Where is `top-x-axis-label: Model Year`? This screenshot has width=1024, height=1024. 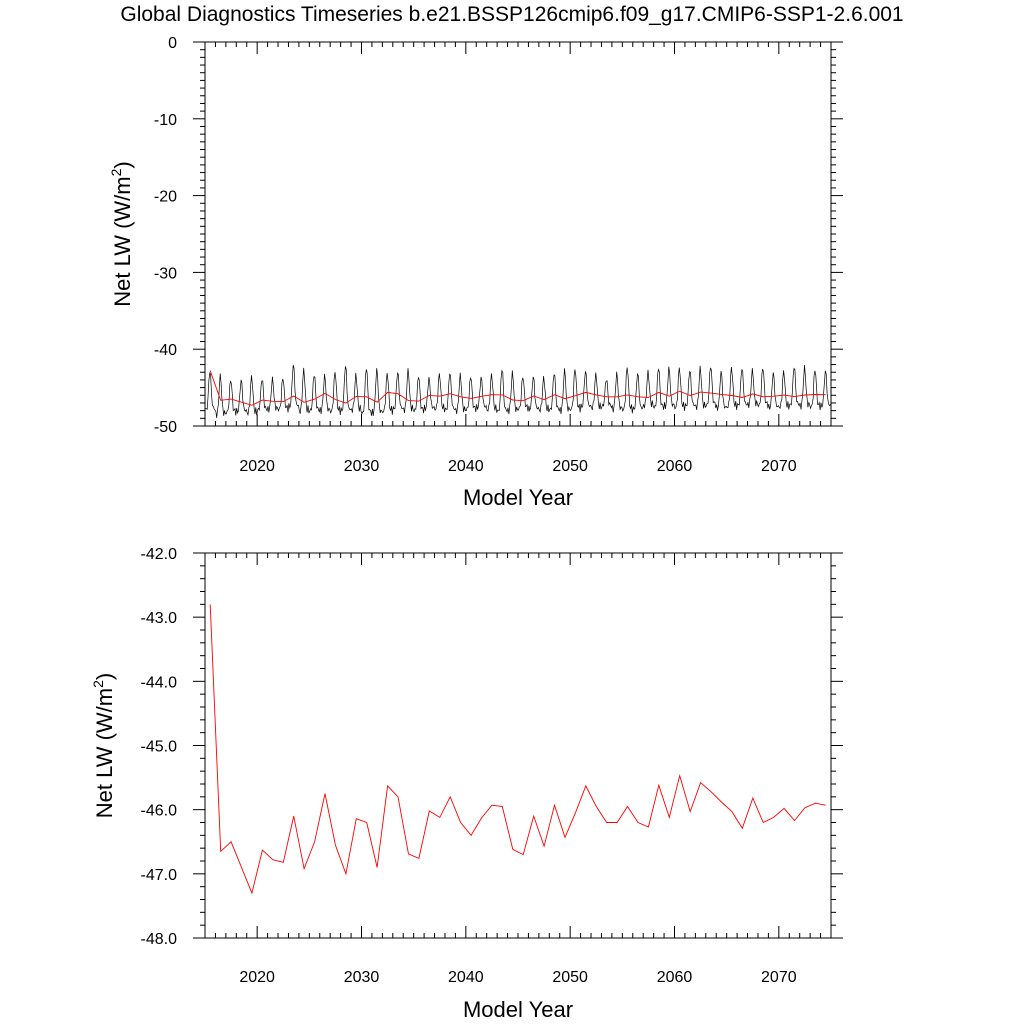
top-x-axis-label: Model Year is located at coordinates (518, 497).